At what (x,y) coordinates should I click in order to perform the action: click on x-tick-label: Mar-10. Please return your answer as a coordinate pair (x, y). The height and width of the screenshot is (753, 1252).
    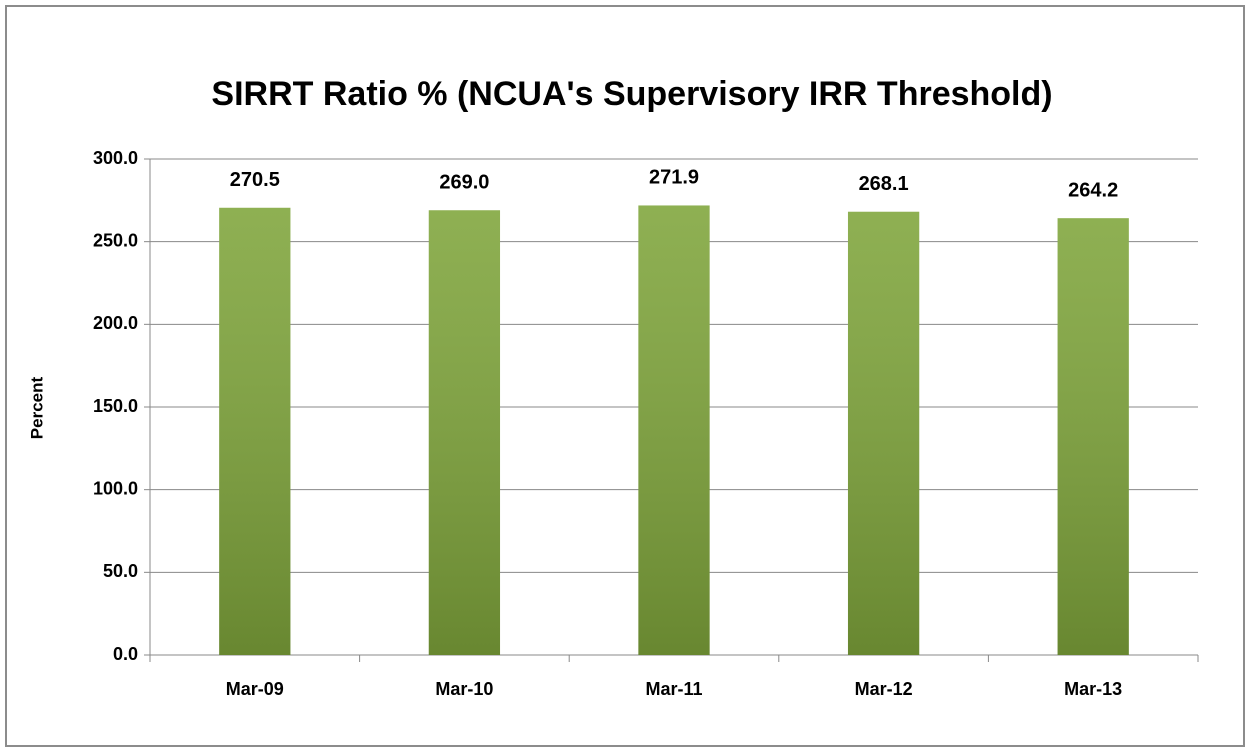
    Looking at the image, I should click on (464, 689).